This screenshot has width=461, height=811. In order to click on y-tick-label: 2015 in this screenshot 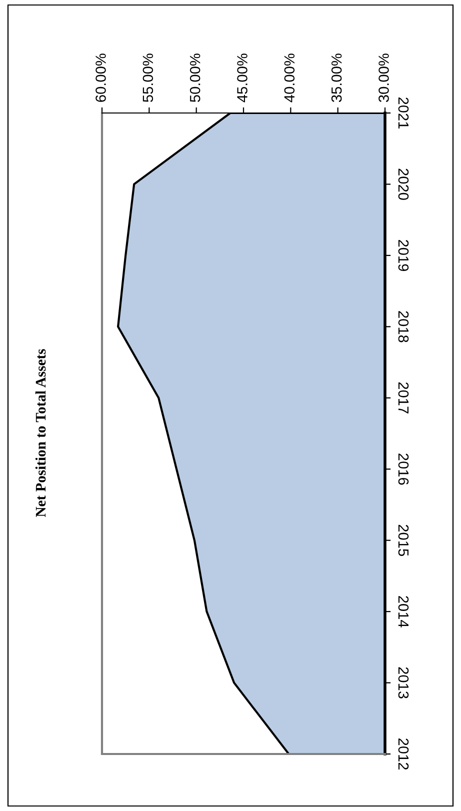, I will do `click(403, 540)`.